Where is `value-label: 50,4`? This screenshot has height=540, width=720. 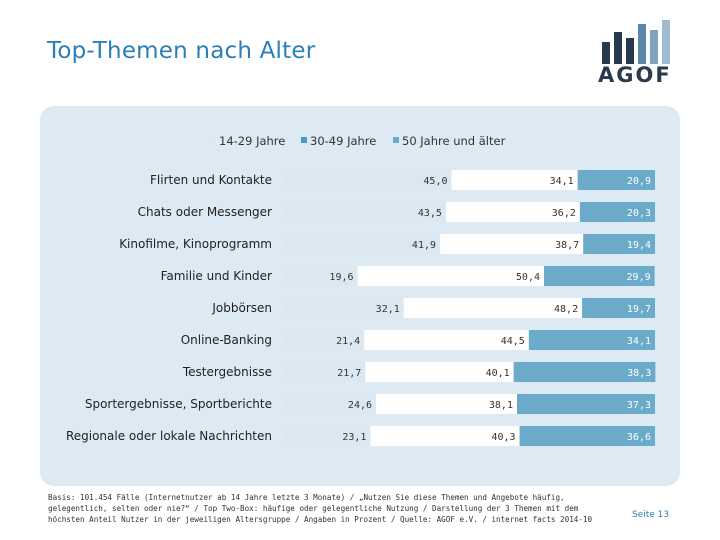
value-label: 50,4 is located at coordinates (528, 277).